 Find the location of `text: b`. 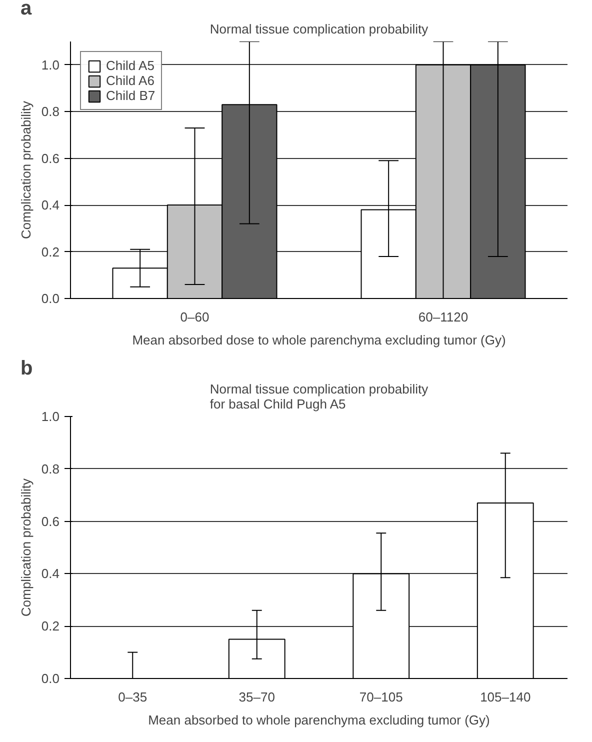

text: b is located at coordinates (26, 369).